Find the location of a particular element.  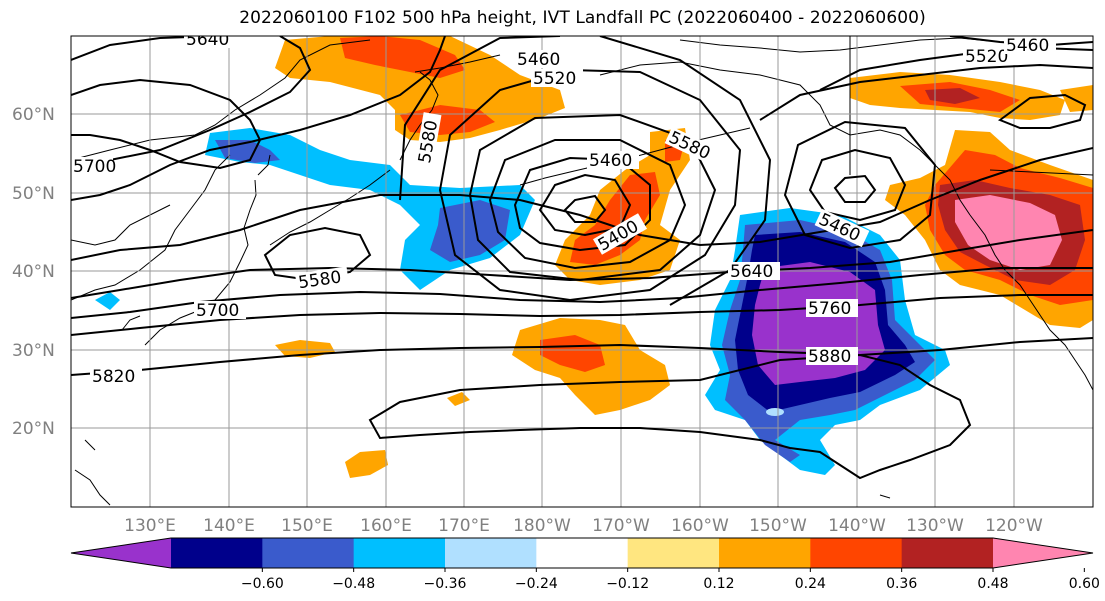

low-center-1a is located at coordinates (585, 208).